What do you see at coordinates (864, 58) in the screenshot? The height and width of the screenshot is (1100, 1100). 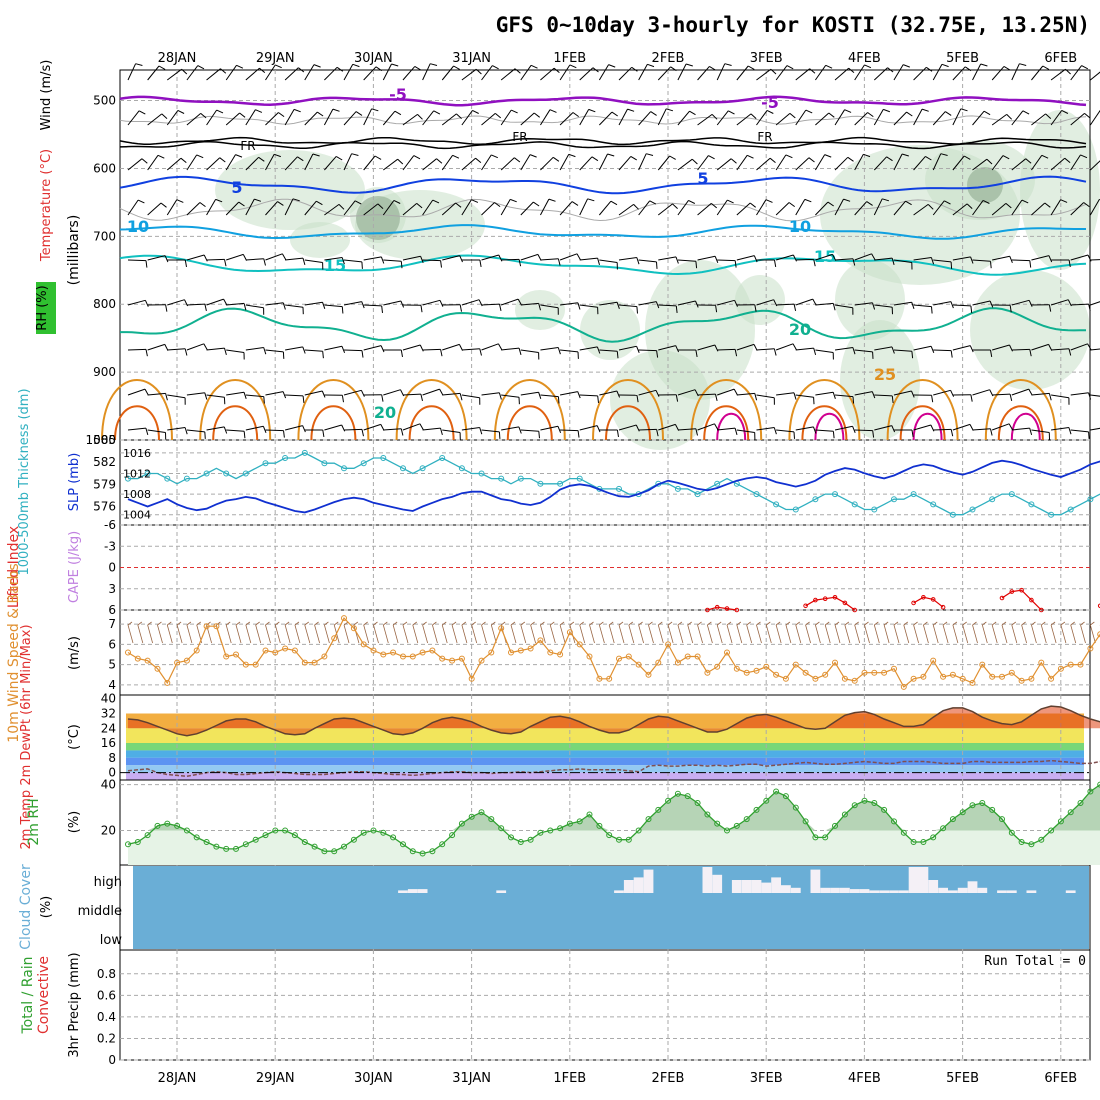 I see `date-label-top: 4FEB` at bounding box center [864, 58].